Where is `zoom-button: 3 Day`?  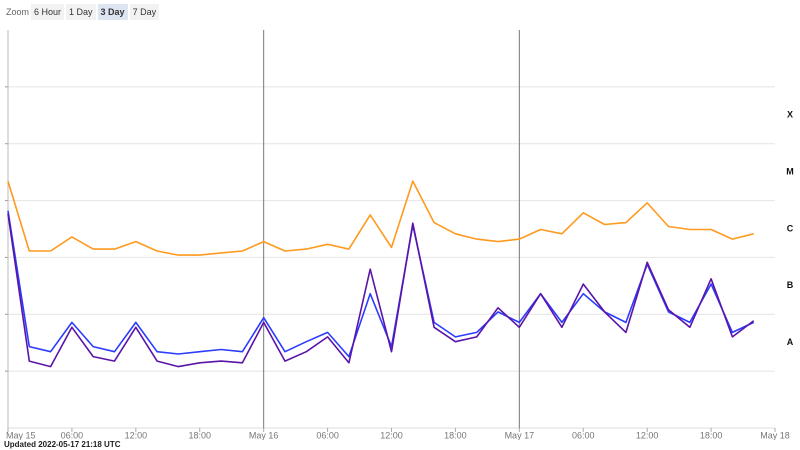 zoom-button: 3 Day is located at coordinates (112, 12).